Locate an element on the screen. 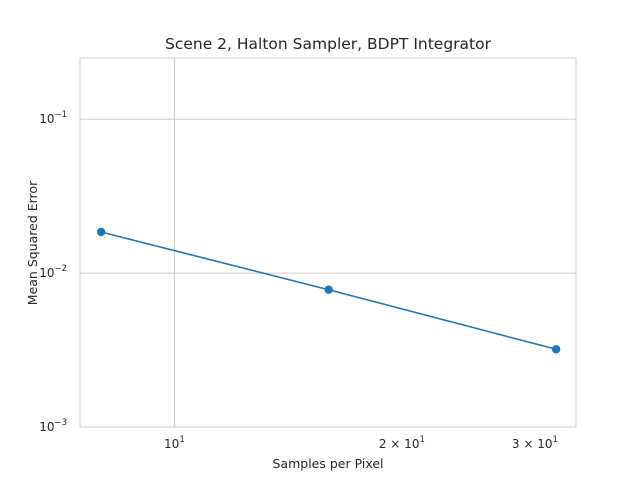 This screenshot has height=480, width=640. y-tick-exponent: −3 is located at coordinates (60, 423).